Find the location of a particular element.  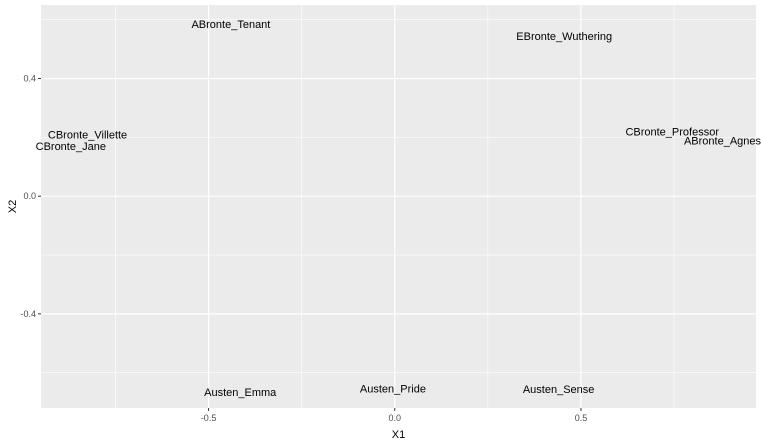

point-label: CBronte_Jane is located at coordinates (71, 147).